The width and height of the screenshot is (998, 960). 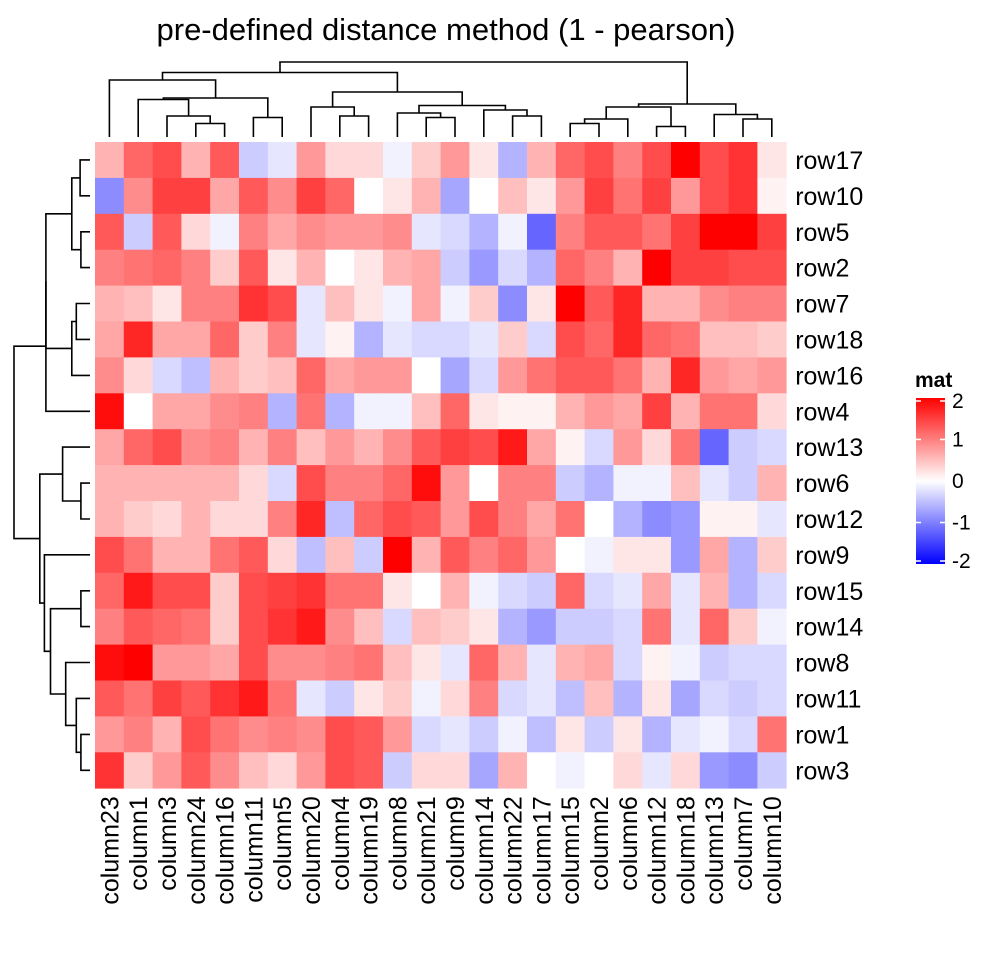 What do you see at coordinates (829, 197) in the screenshot?
I see `row-label: row10` at bounding box center [829, 197].